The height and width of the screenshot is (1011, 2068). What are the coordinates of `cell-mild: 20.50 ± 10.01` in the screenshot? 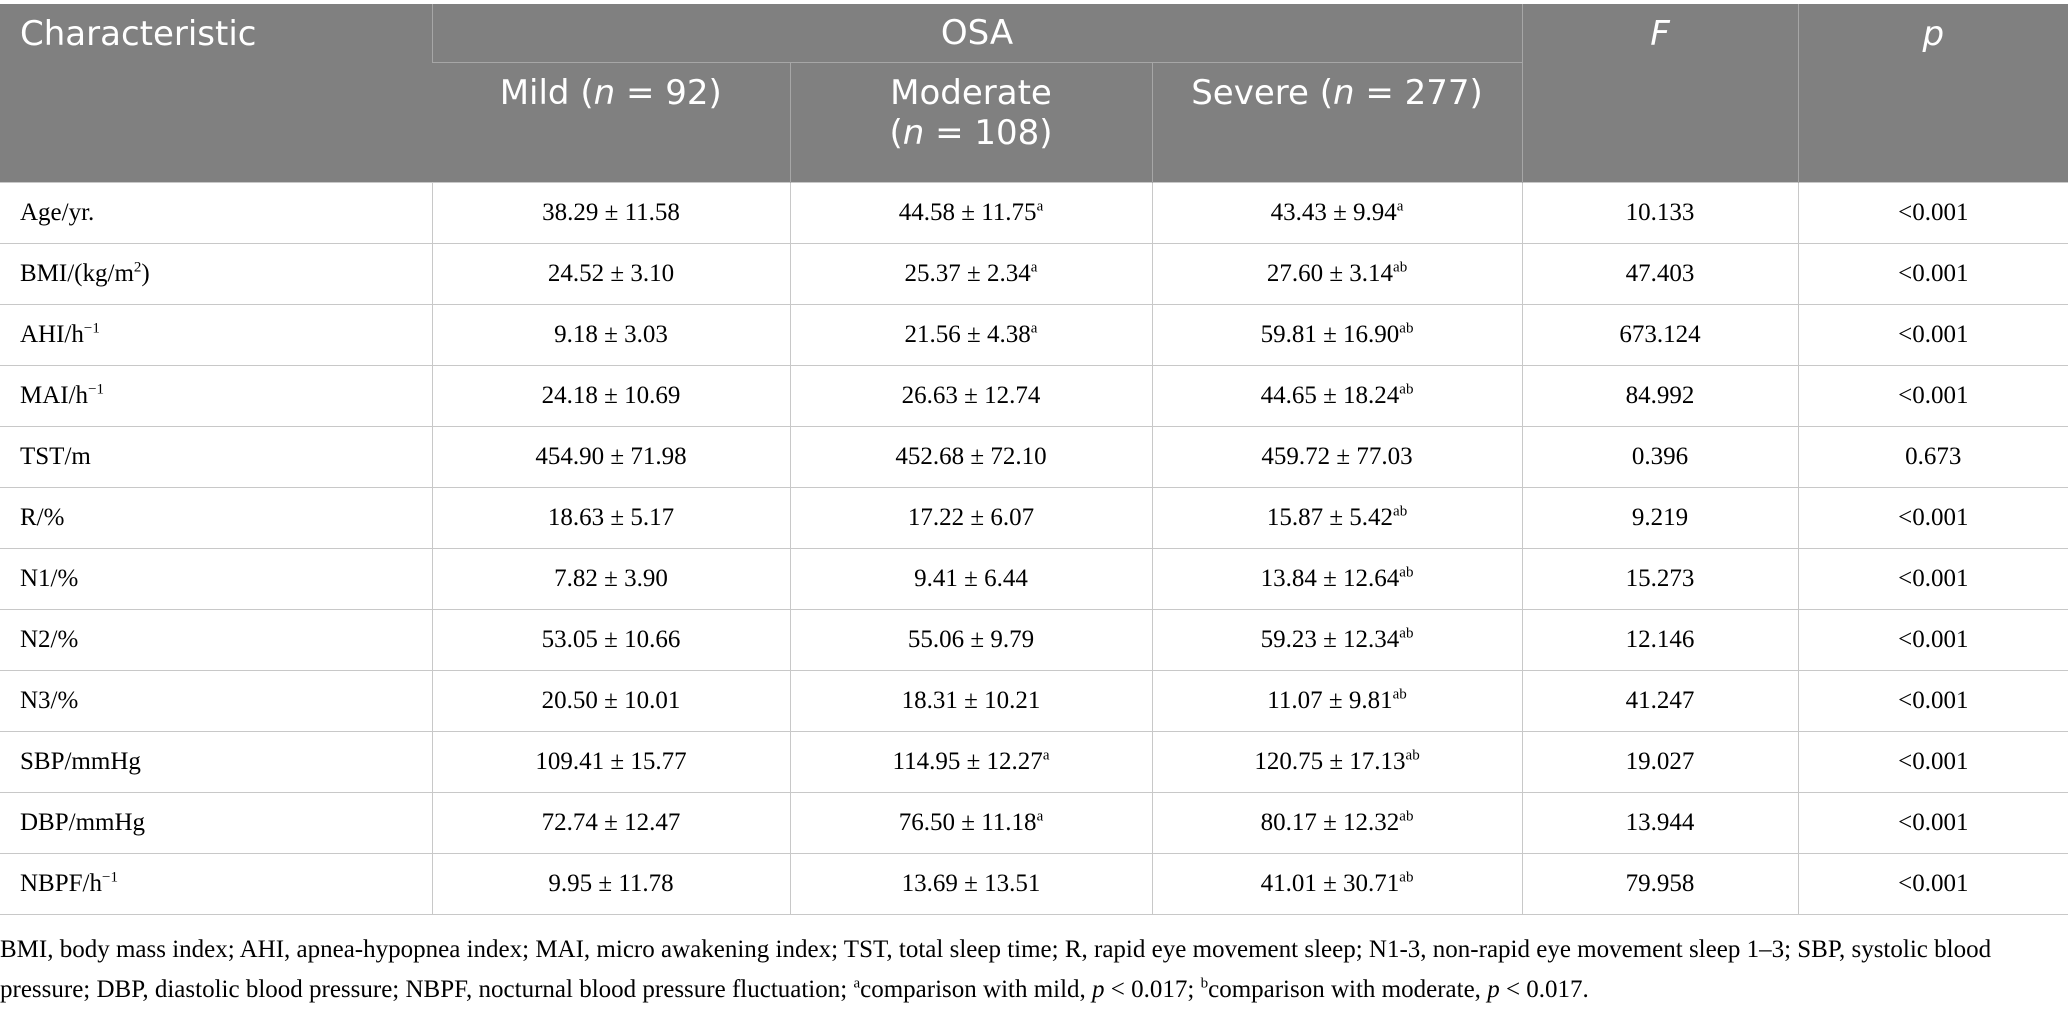 It's located at (610, 700).